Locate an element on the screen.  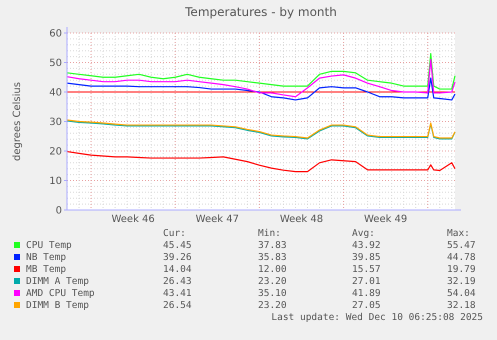
legend-label: NB Temp is located at coordinates (46, 257).